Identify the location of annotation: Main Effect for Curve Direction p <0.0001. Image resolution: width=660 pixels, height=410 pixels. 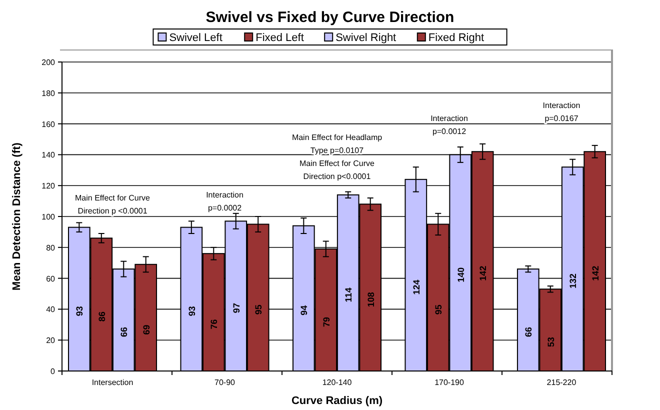
(113, 205).